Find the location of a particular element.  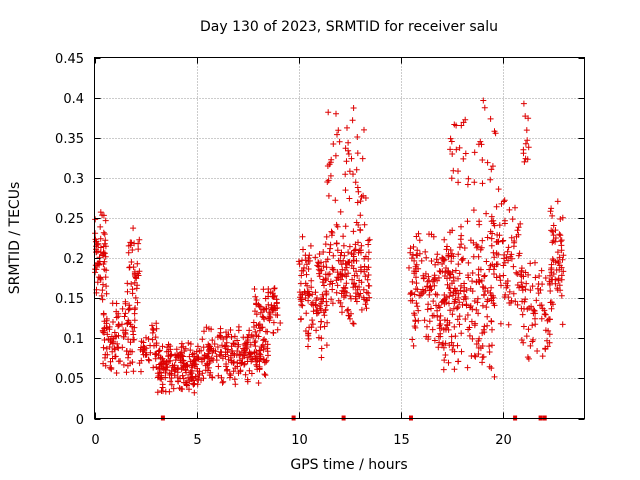

x-tick-label: 0 is located at coordinates (95, 440).